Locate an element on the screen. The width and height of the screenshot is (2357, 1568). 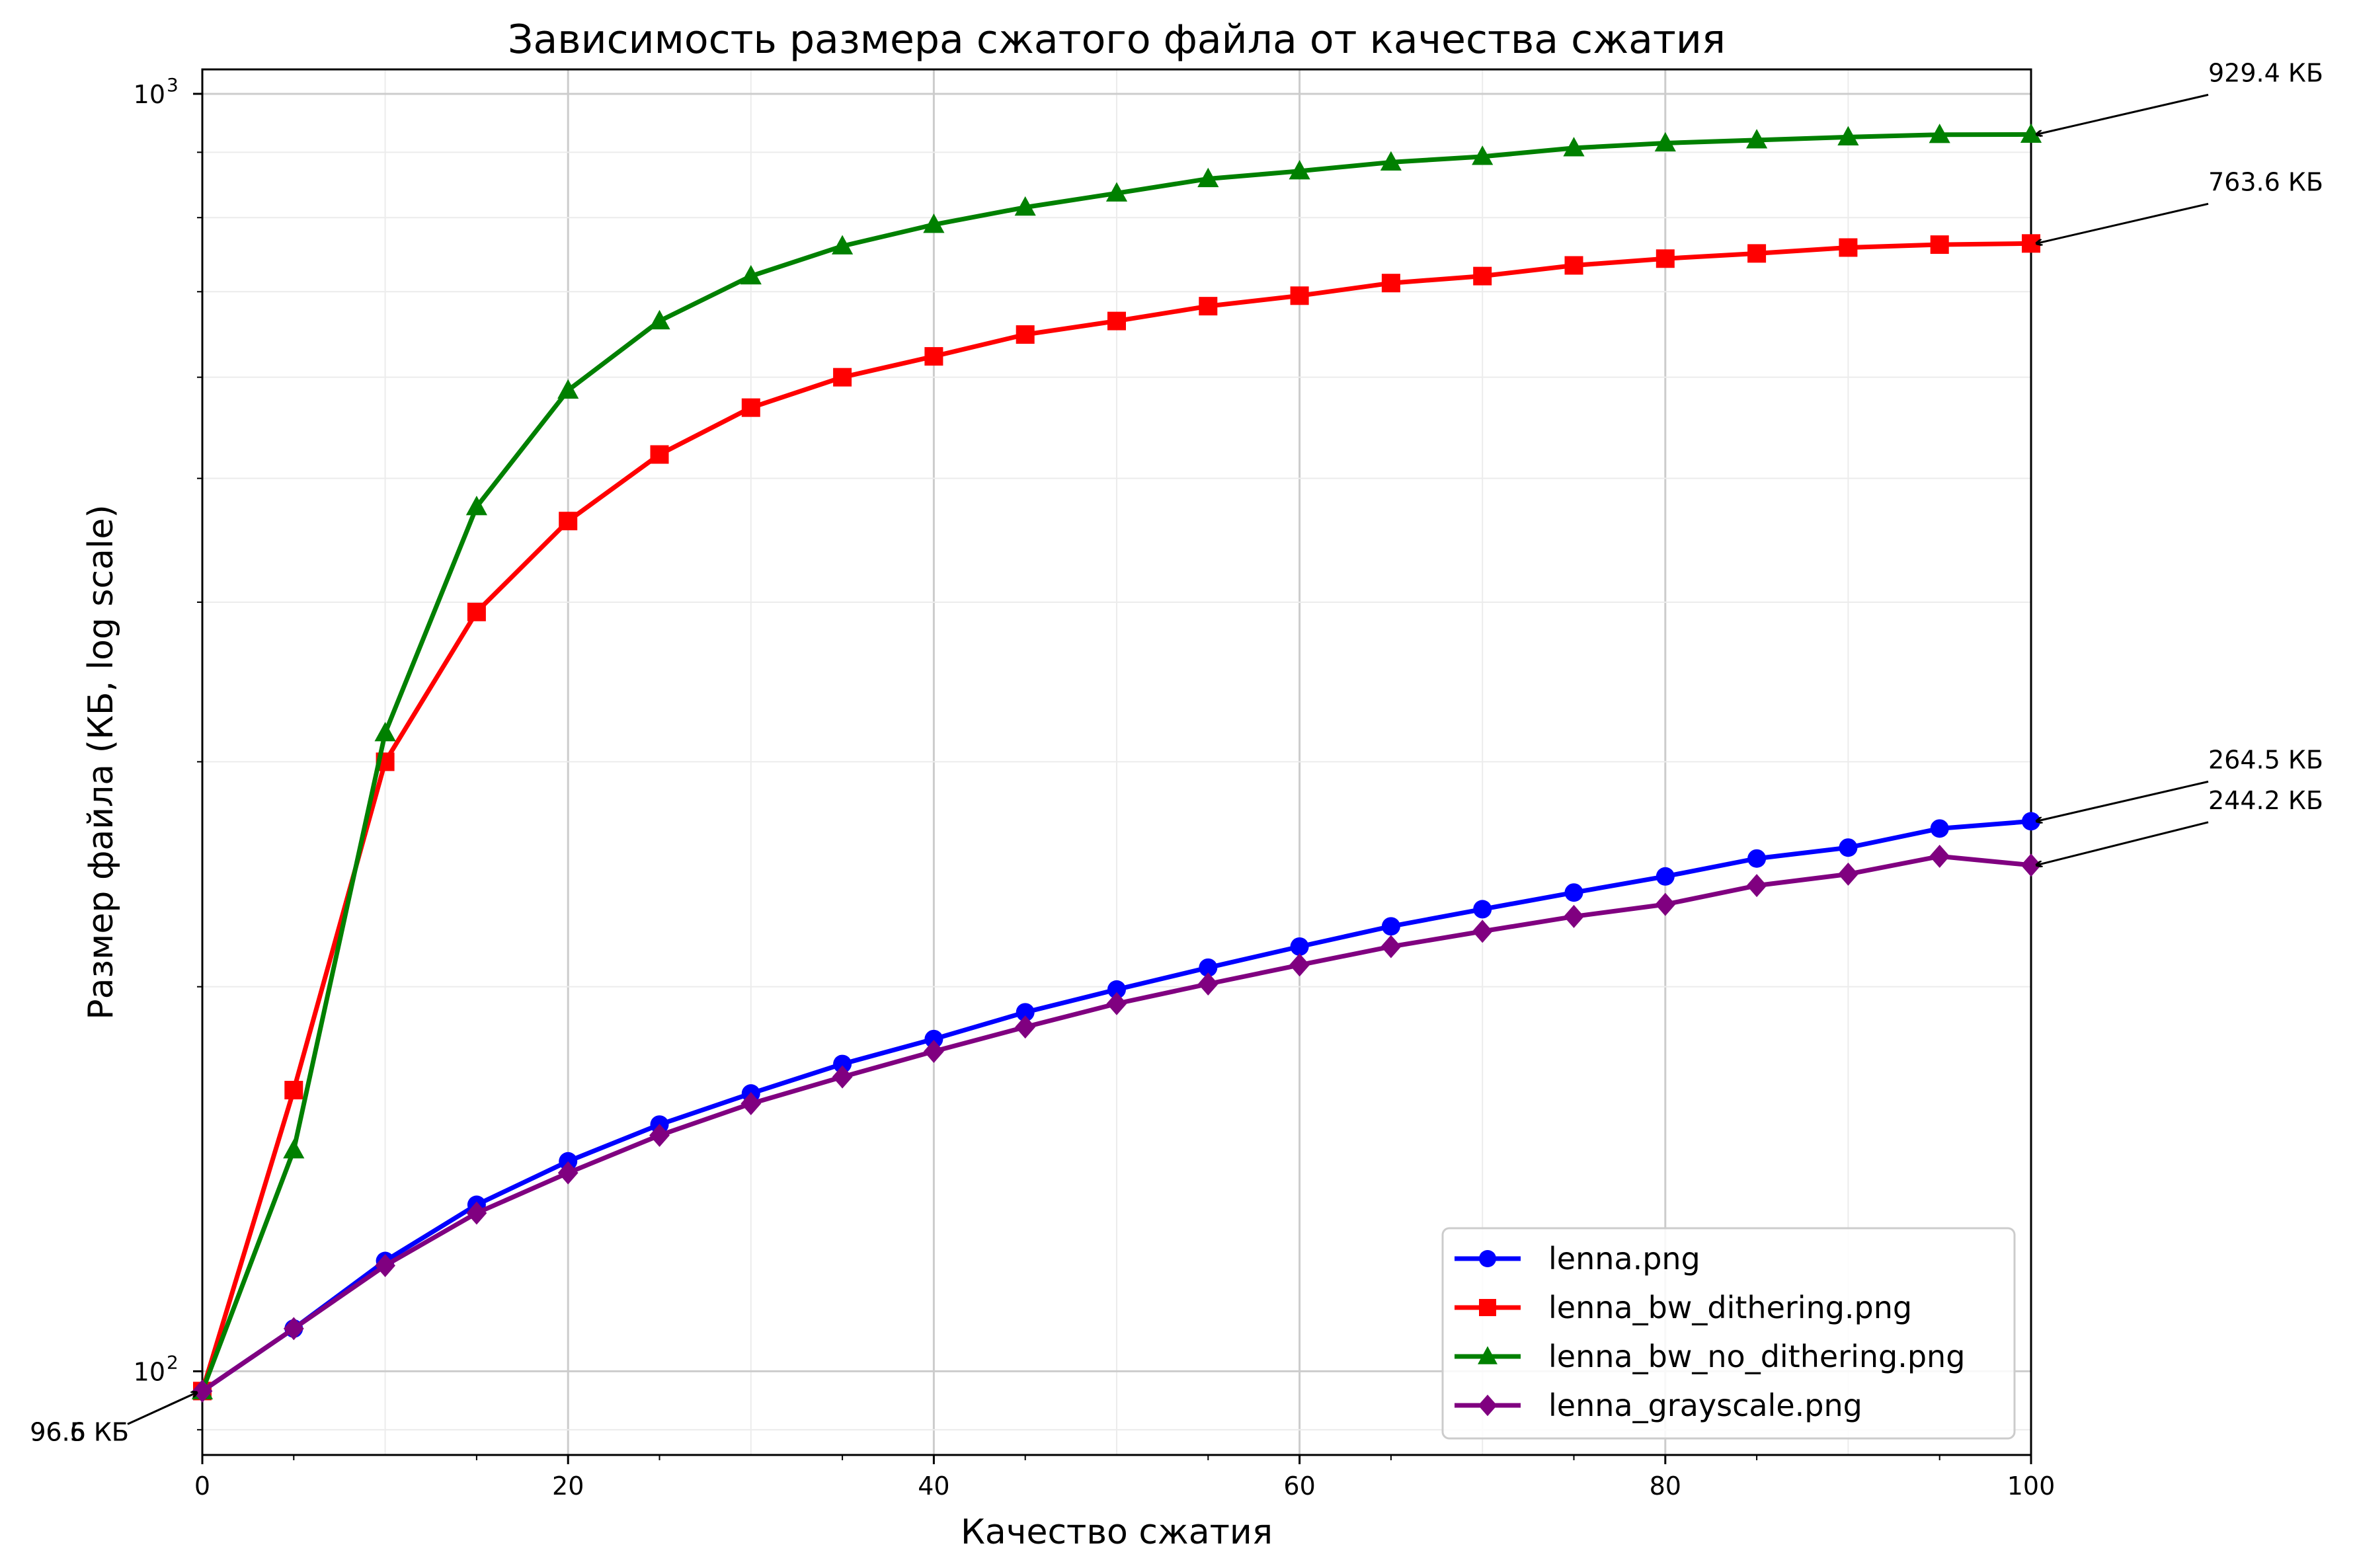
annotation-label: 96.6 КБ is located at coordinates (79, 1431).